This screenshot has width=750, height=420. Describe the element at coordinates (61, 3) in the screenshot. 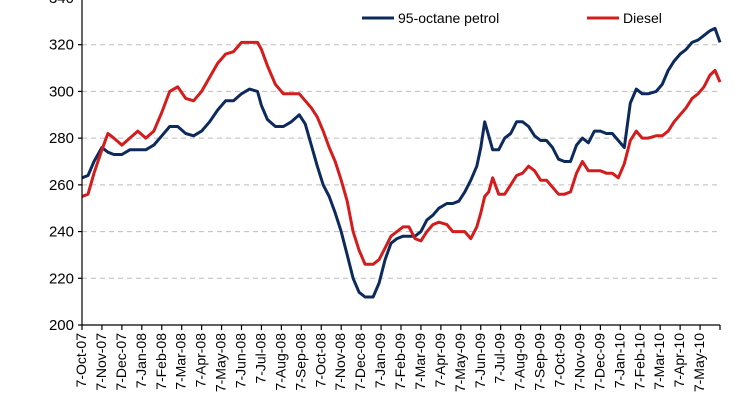

I see `y-tick-label: 340` at that location.